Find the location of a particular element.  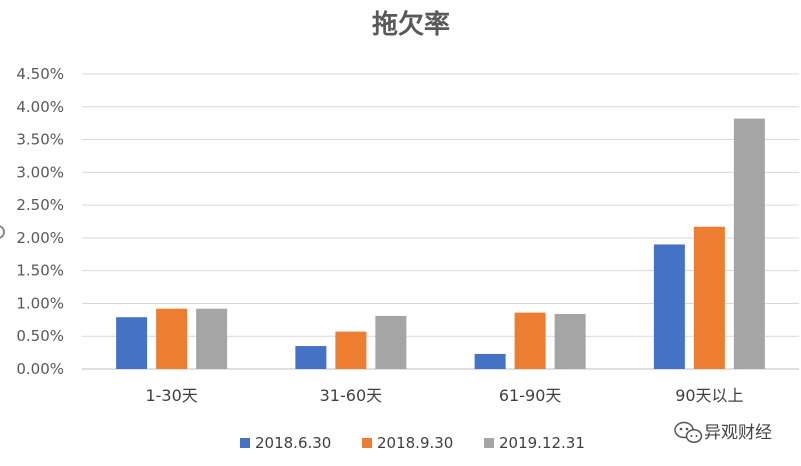

x-category-label: 1-30天 is located at coordinates (171, 395).